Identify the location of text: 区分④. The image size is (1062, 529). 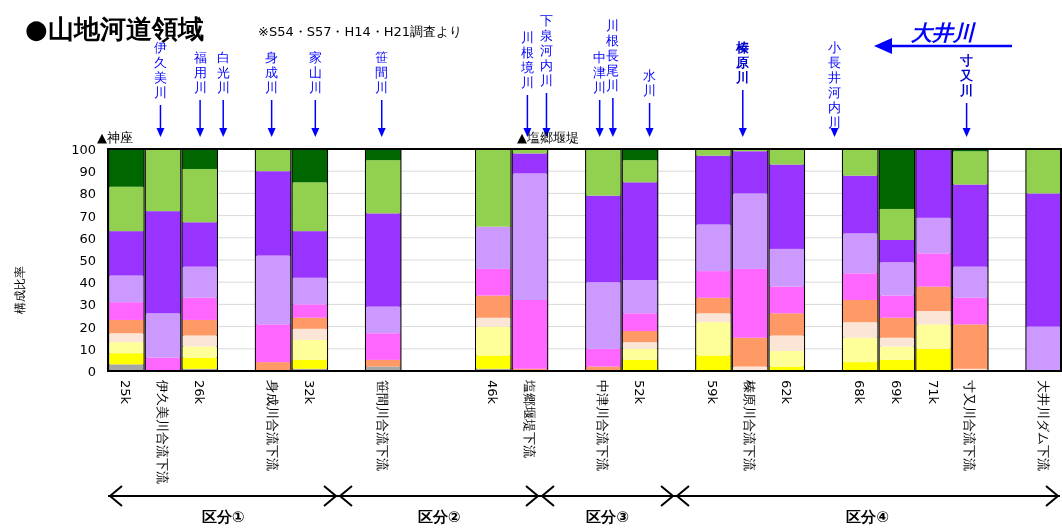
(867, 517).